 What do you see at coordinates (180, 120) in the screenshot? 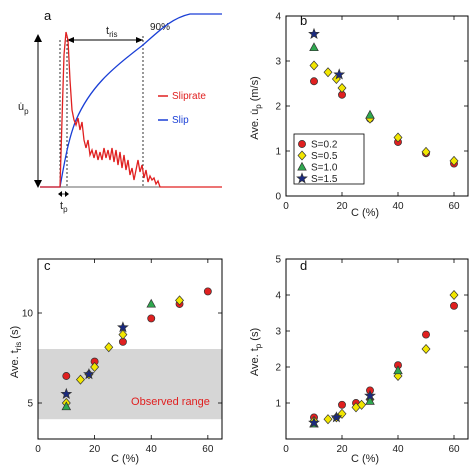
I see `legend-slip-label: Slip` at bounding box center [180, 120].